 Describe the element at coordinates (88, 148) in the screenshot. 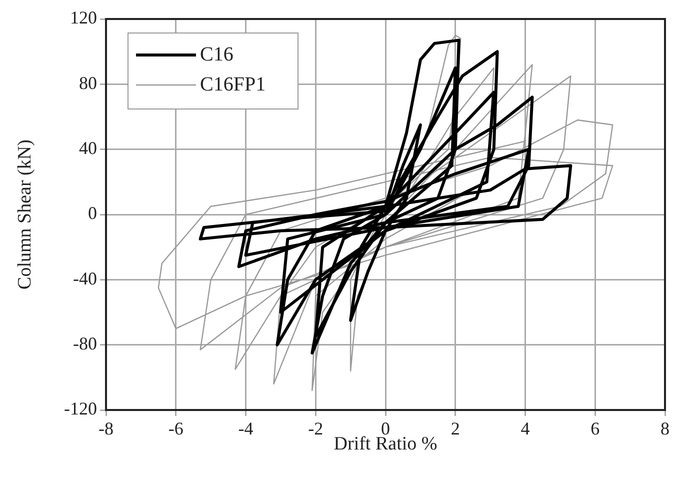

I see `y-tick-label: 40` at that location.